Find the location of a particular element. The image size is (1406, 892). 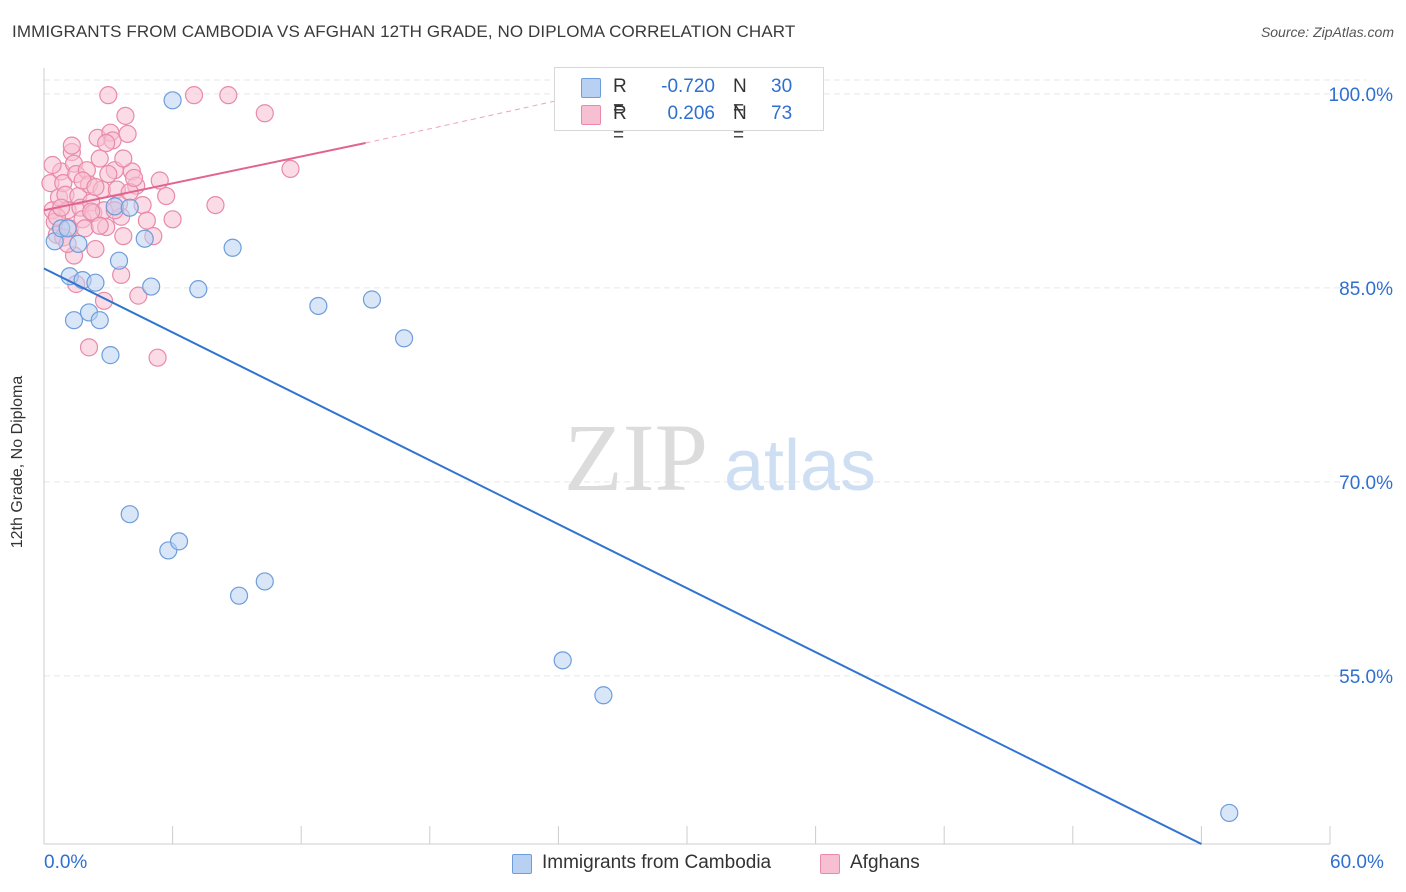

x-tick-label-min: 0.0% is located at coordinates (66, 862).